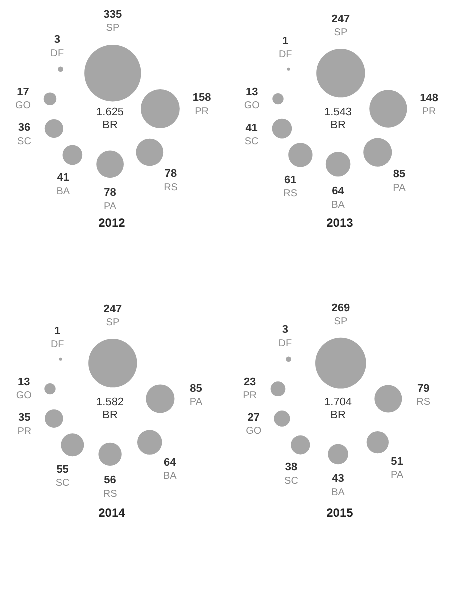 The height and width of the screenshot is (596, 464). I want to click on text: 1.625, so click(110, 112).